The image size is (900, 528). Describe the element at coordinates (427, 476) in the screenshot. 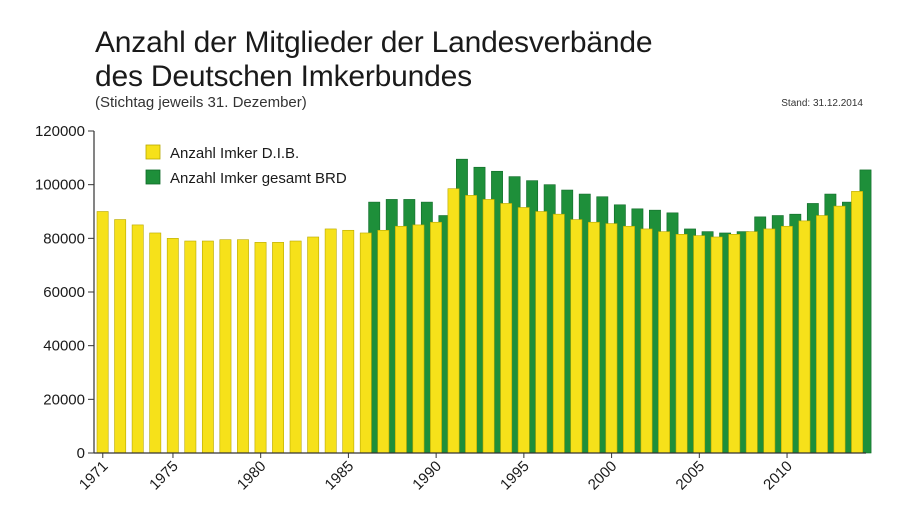

I see `x-tick-label: 1990` at that location.